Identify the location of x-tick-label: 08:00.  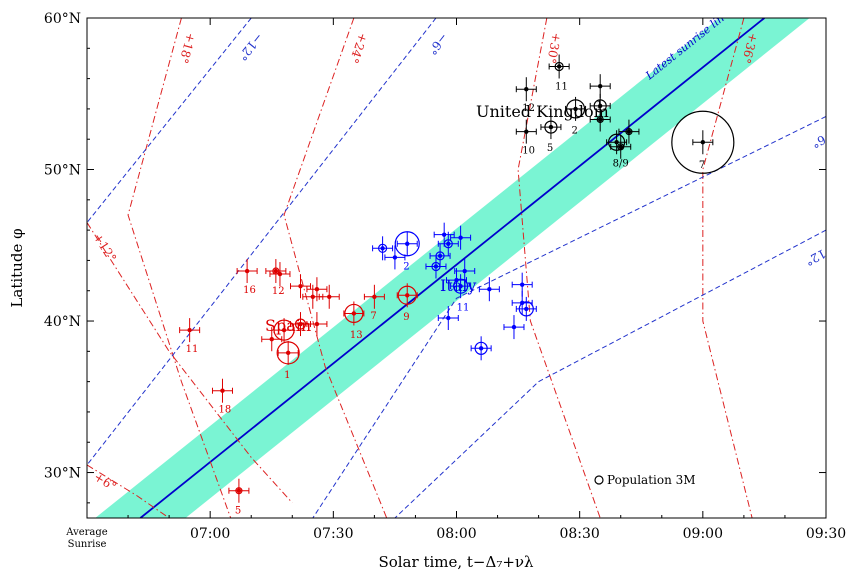
(456, 534).